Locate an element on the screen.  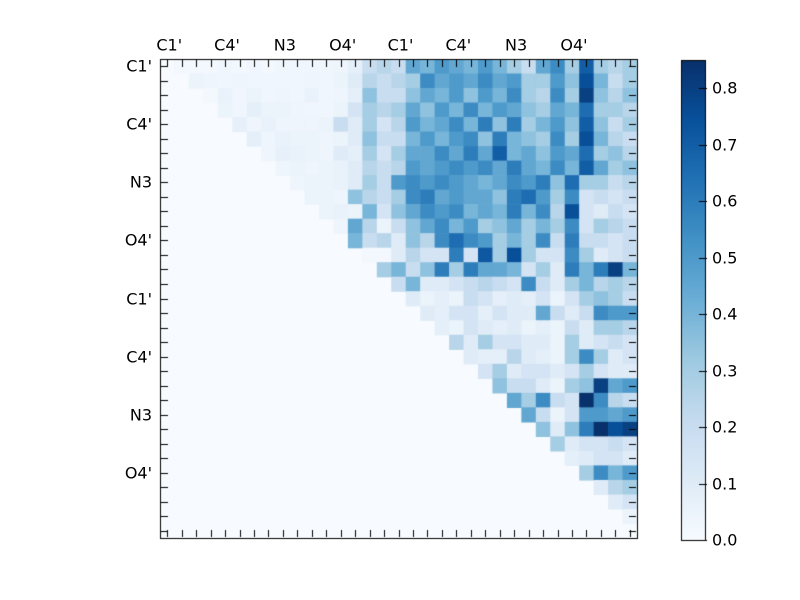
colorbar-tick-label: 0.4 is located at coordinates (725, 314).